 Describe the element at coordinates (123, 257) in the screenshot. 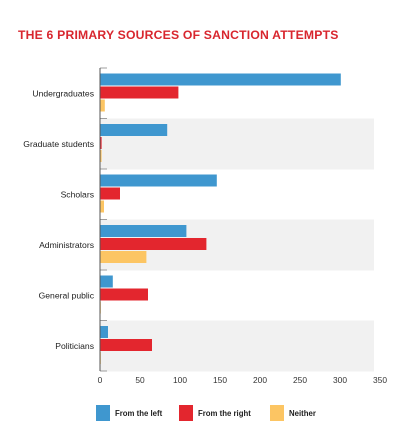

I see `bar-administrators-neither` at that location.